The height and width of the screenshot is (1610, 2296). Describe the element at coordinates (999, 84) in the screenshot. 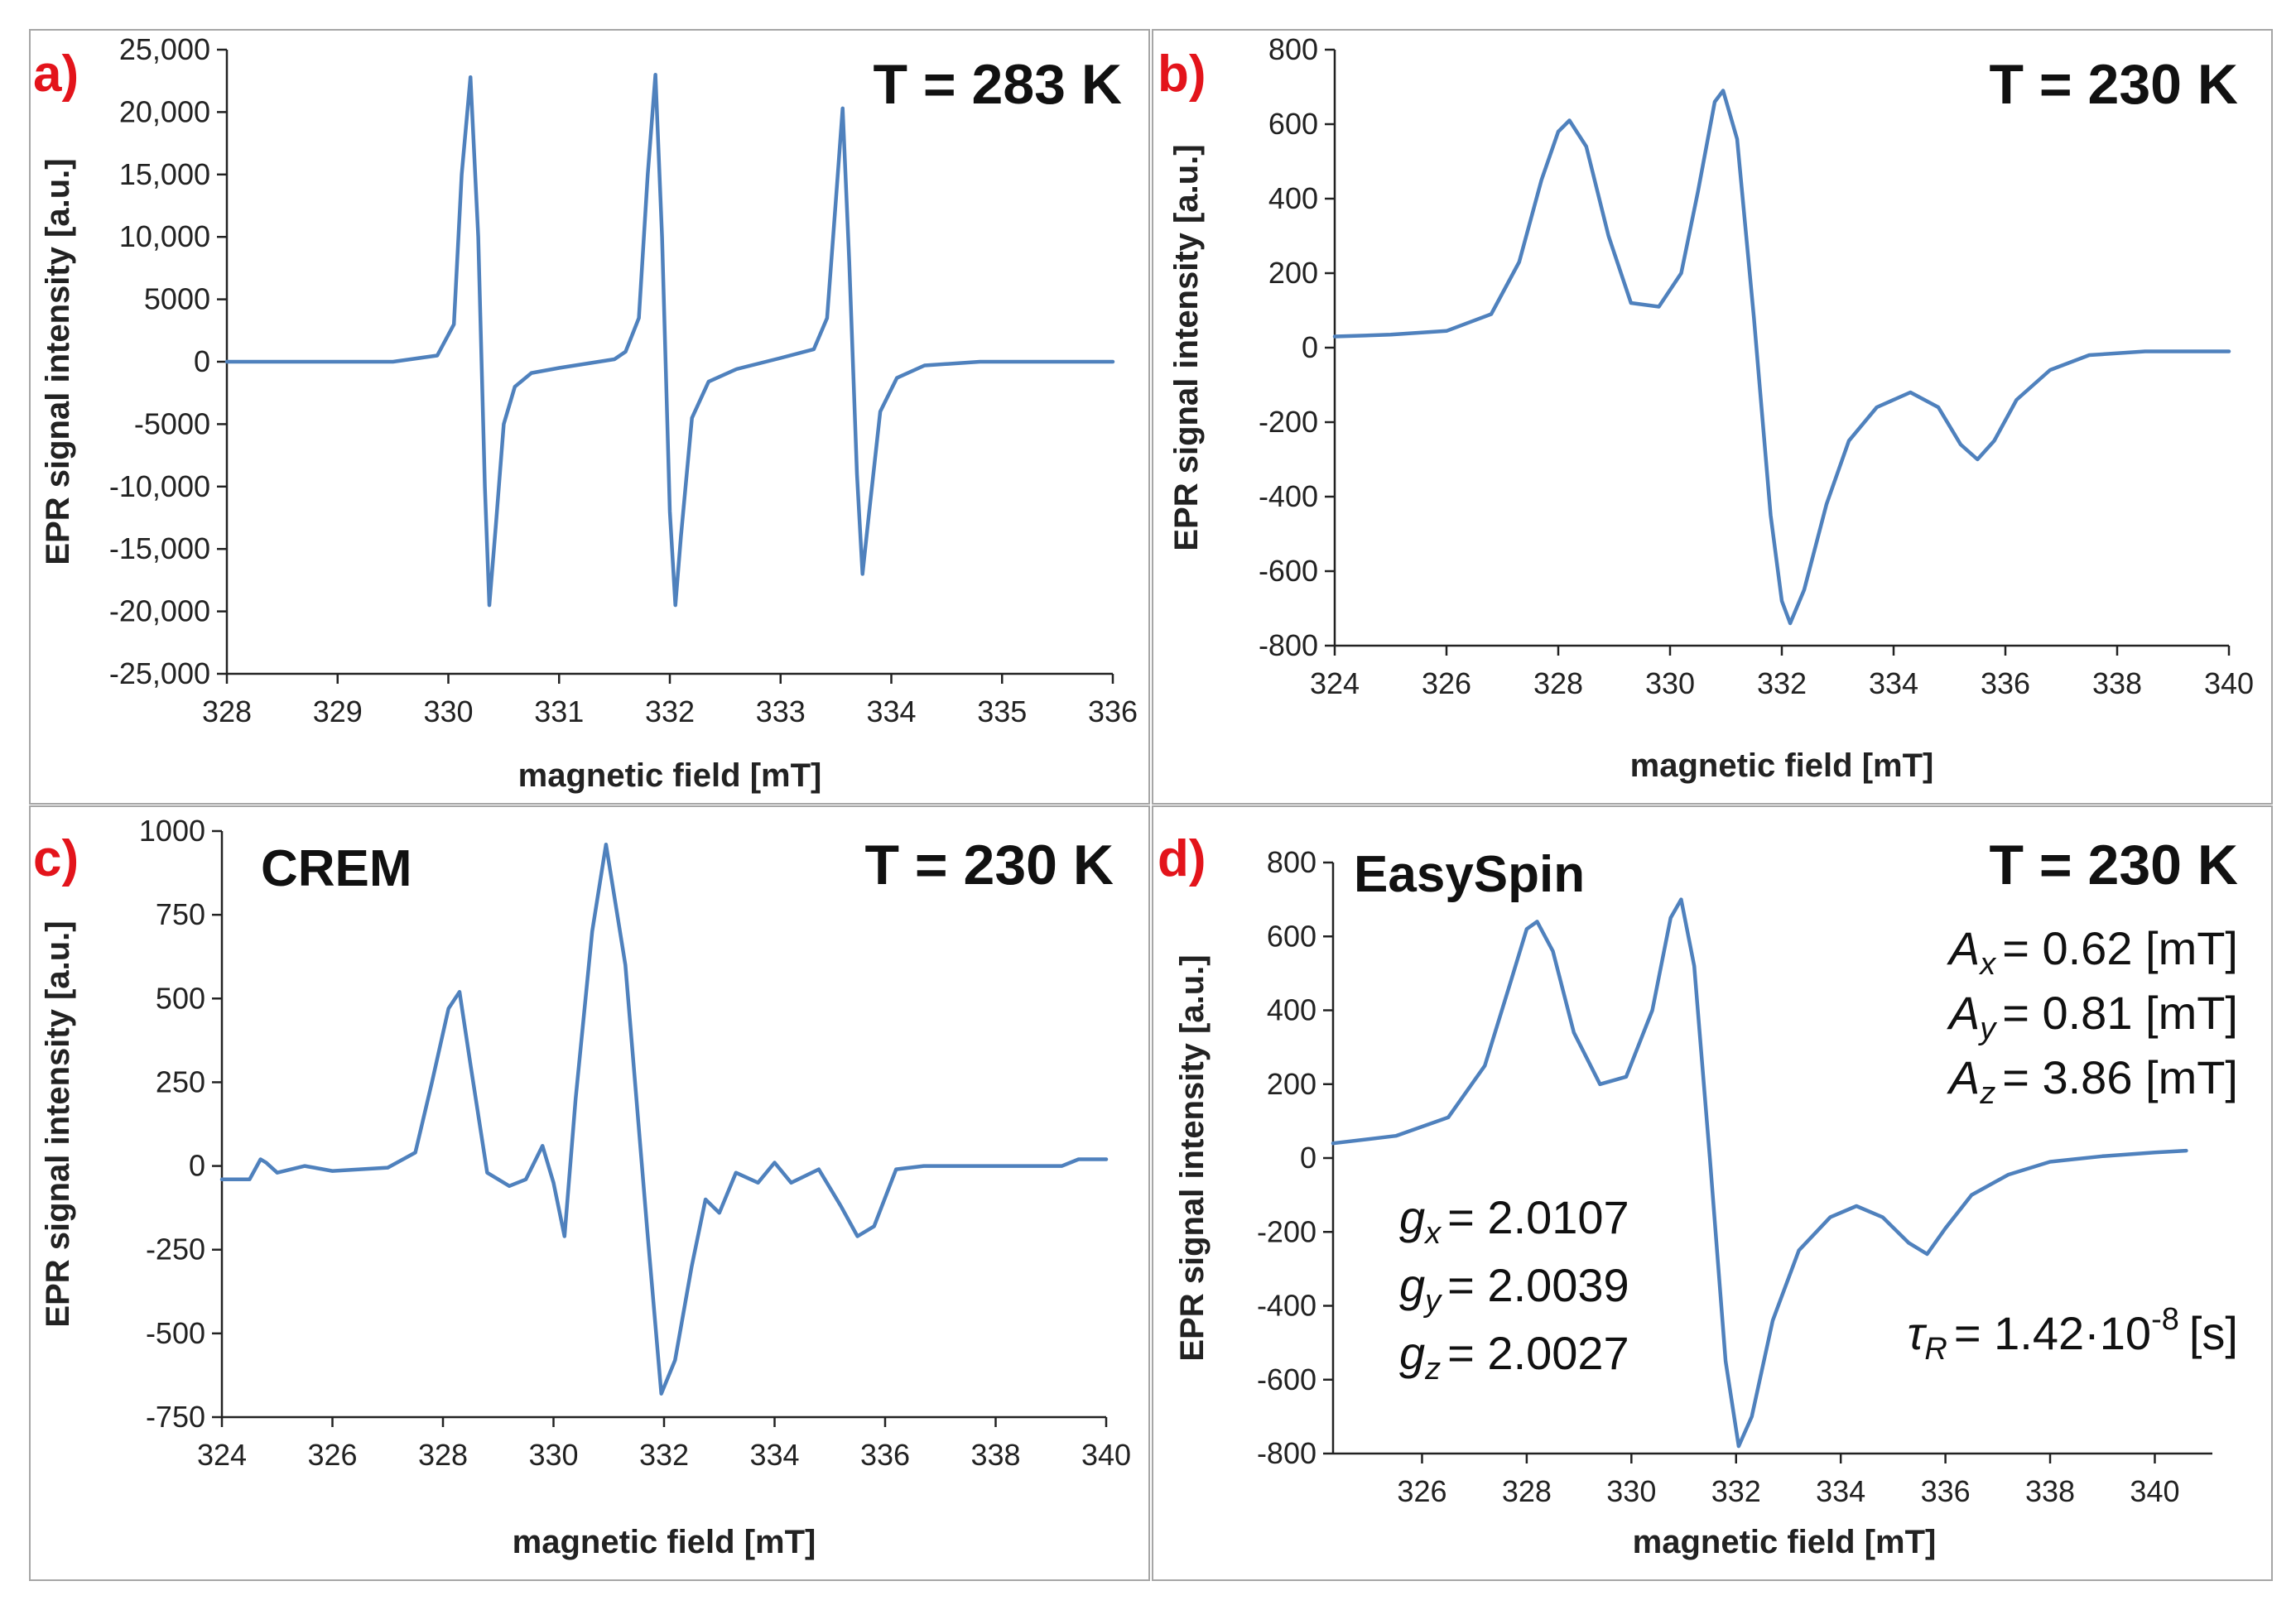

I see `temperature-annotation: T = 283 K` at that location.